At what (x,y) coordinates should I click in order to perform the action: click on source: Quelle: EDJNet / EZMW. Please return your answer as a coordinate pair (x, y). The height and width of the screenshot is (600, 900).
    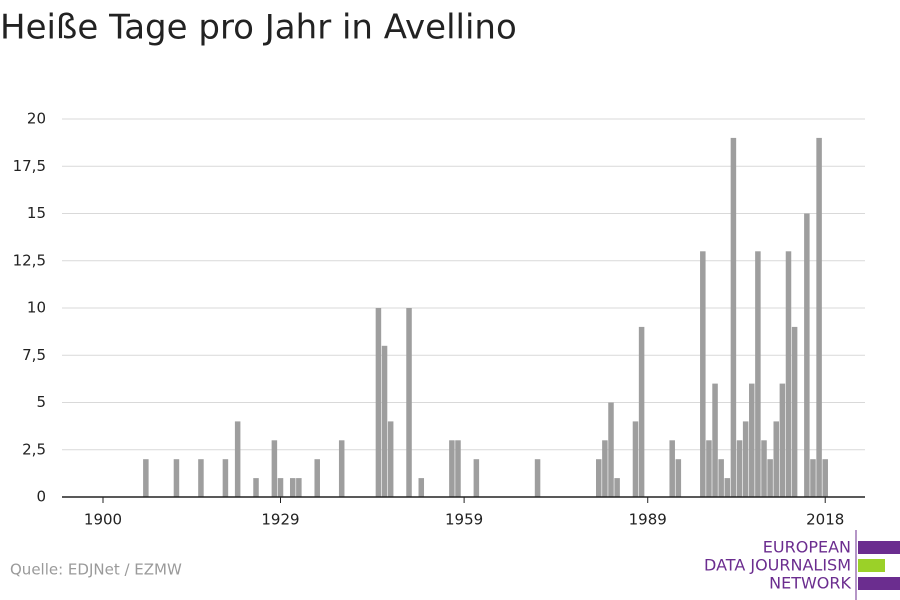
    Looking at the image, I should click on (96, 570).